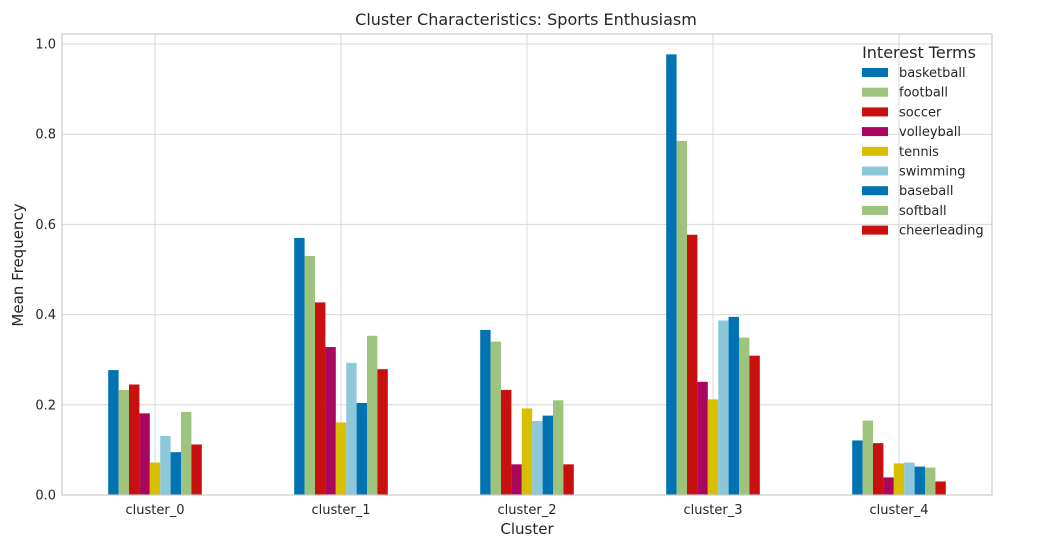 The height and width of the screenshot is (552, 1041). What do you see at coordinates (45, 271) in the screenshot?
I see `y-tick-labels: 0.0 0.2 0.4 0.6 0.8 1.0` at bounding box center [45, 271].